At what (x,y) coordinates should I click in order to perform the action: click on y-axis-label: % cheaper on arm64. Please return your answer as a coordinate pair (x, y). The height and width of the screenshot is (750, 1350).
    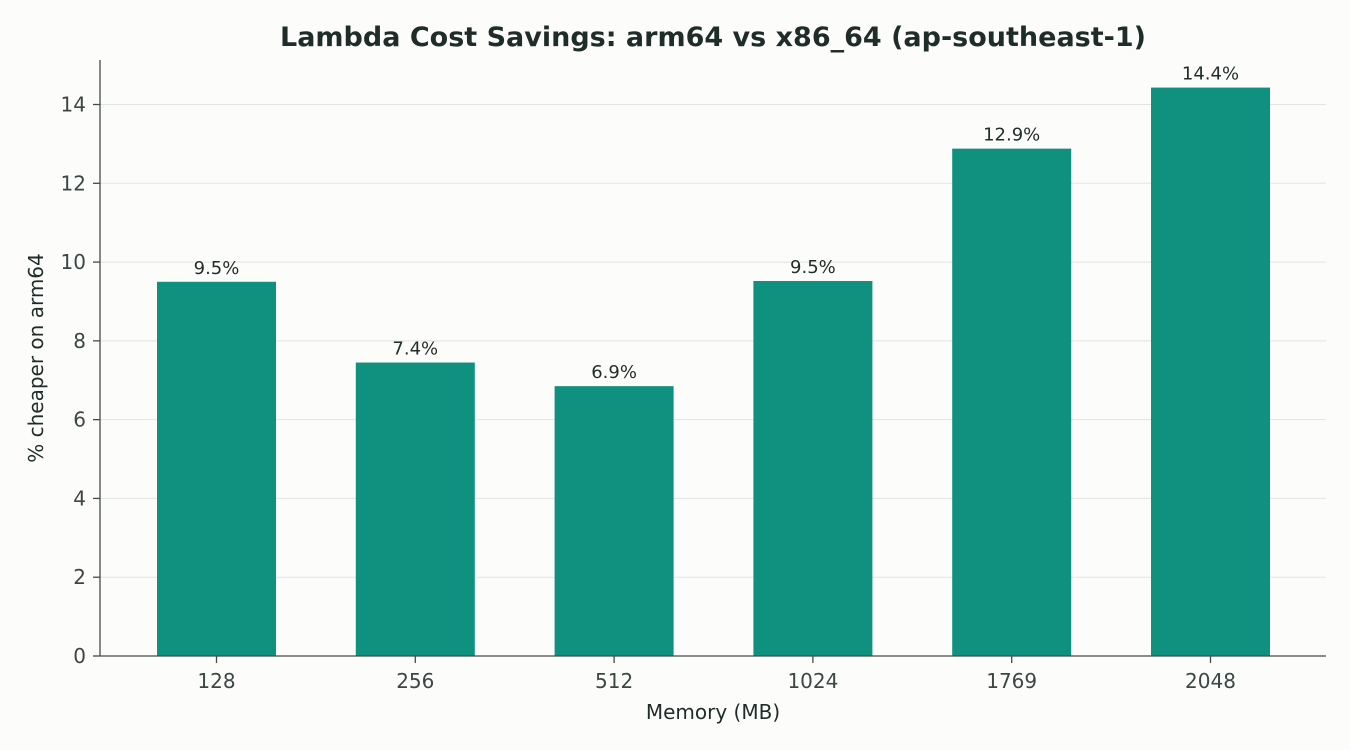
    Looking at the image, I should click on (36, 358).